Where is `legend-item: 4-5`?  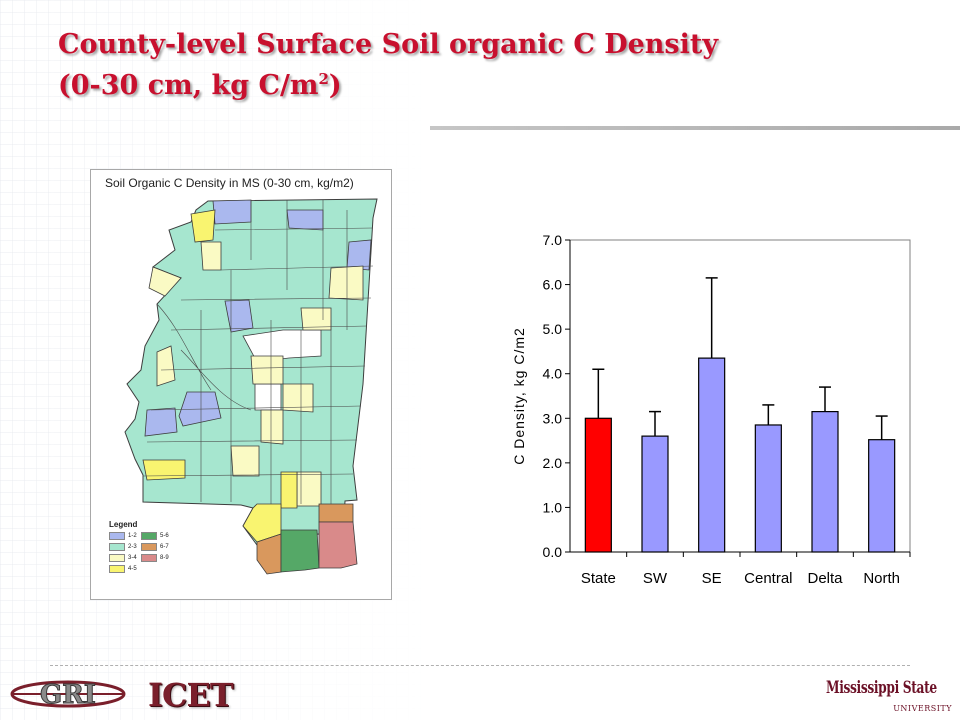
legend-item: 4-5 is located at coordinates (125, 569).